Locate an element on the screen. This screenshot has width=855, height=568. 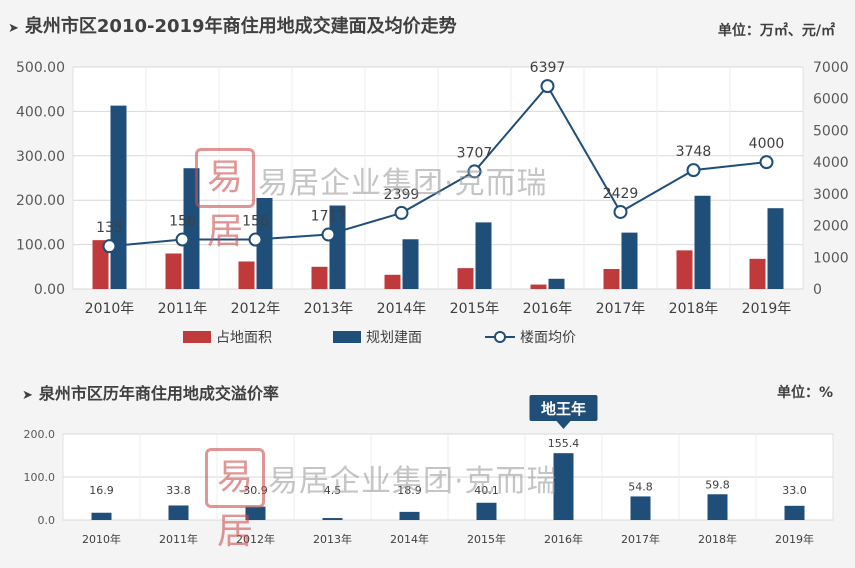
price-data-label: 1717 is located at coordinates (329, 217).